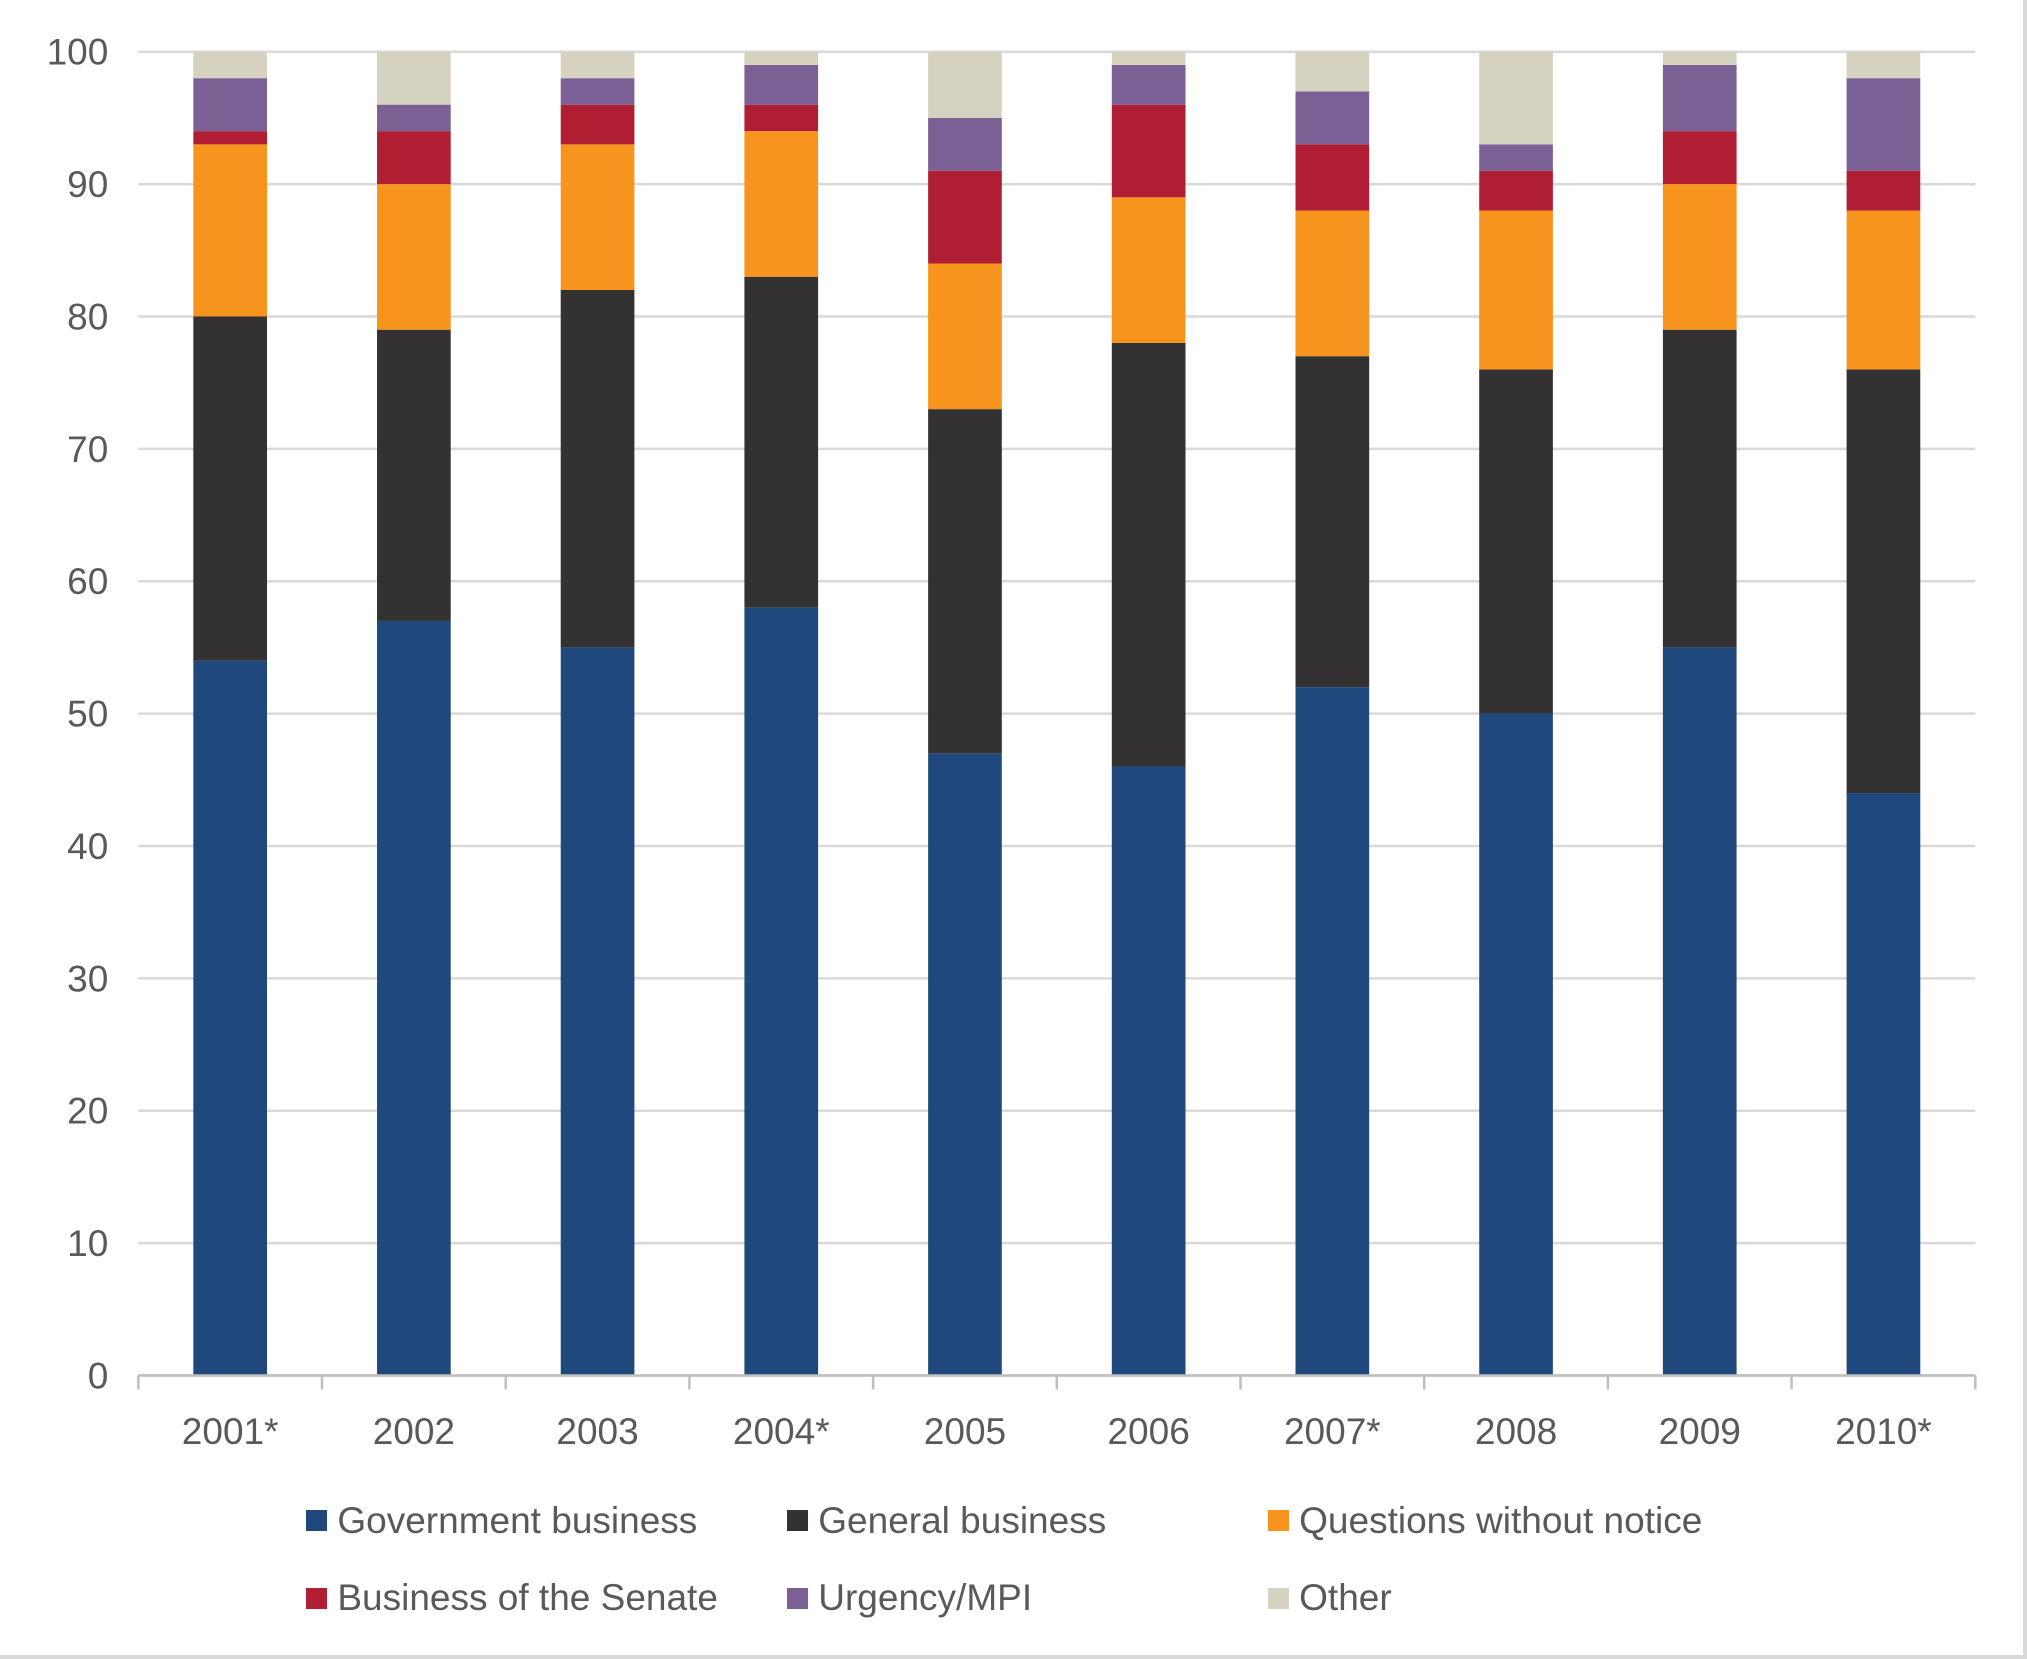 The height and width of the screenshot is (1659, 2027). Describe the element at coordinates (781, 1431) in the screenshot. I see `x-tick-label: 2004*` at that location.